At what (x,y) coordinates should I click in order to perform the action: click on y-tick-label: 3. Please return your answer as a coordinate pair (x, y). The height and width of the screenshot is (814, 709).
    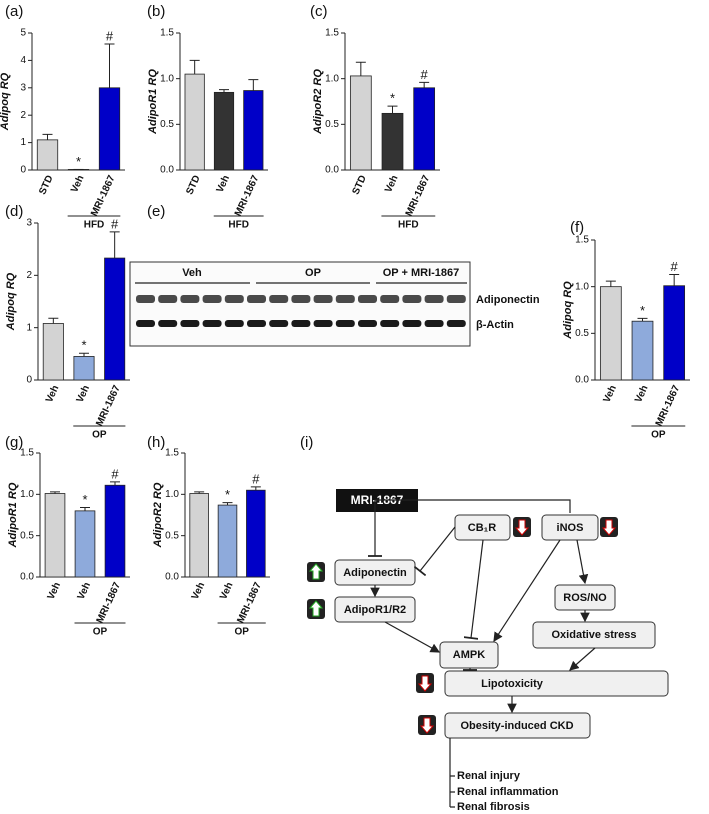
    Looking at the image, I should click on (29, 223).